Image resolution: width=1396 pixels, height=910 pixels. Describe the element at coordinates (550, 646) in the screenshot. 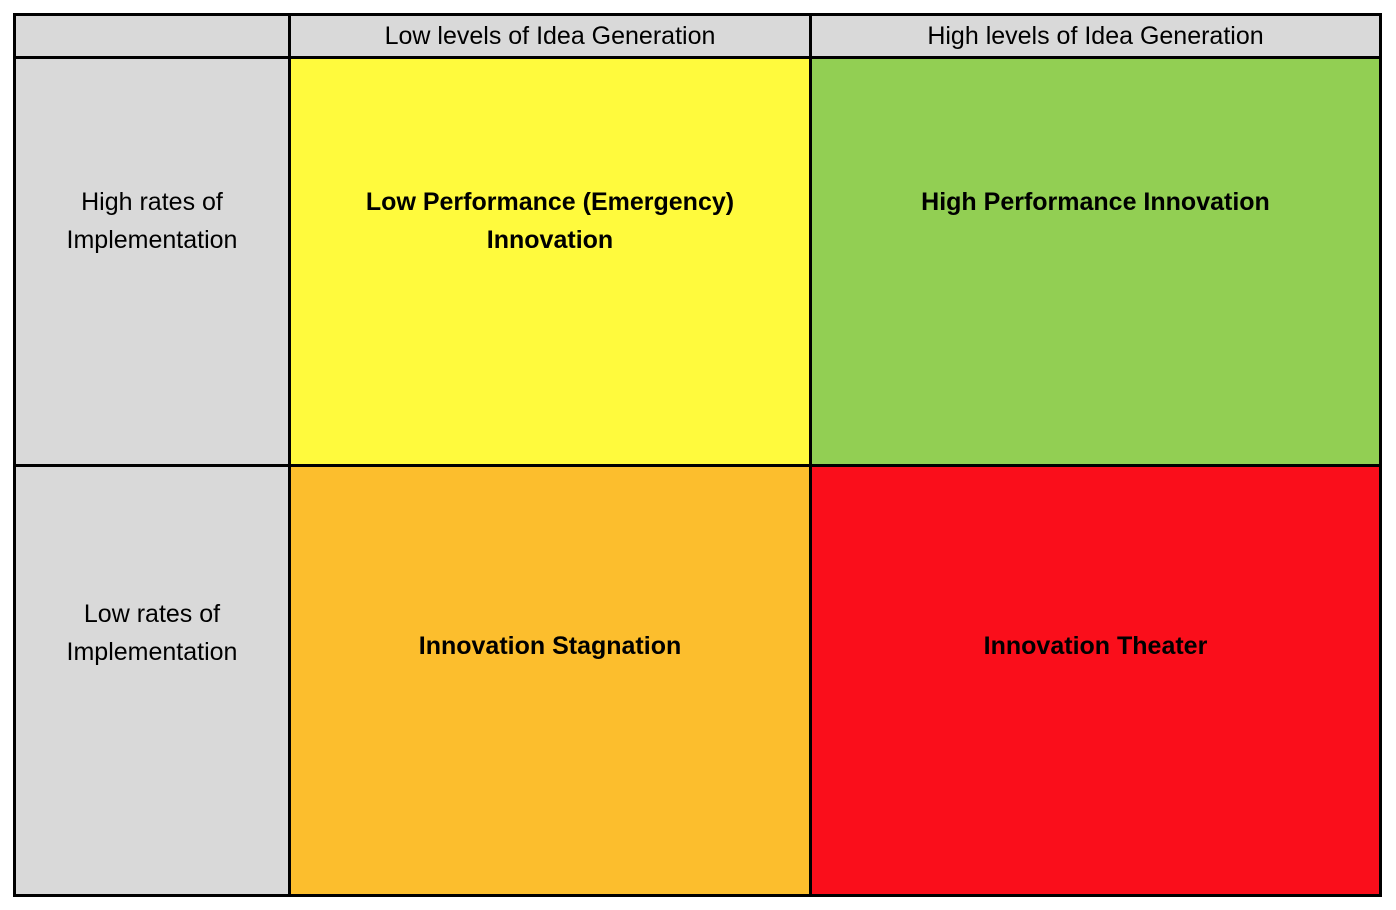

I see `quadrant-innovation-stagnation-title: Innovation Stagnation` at that location.